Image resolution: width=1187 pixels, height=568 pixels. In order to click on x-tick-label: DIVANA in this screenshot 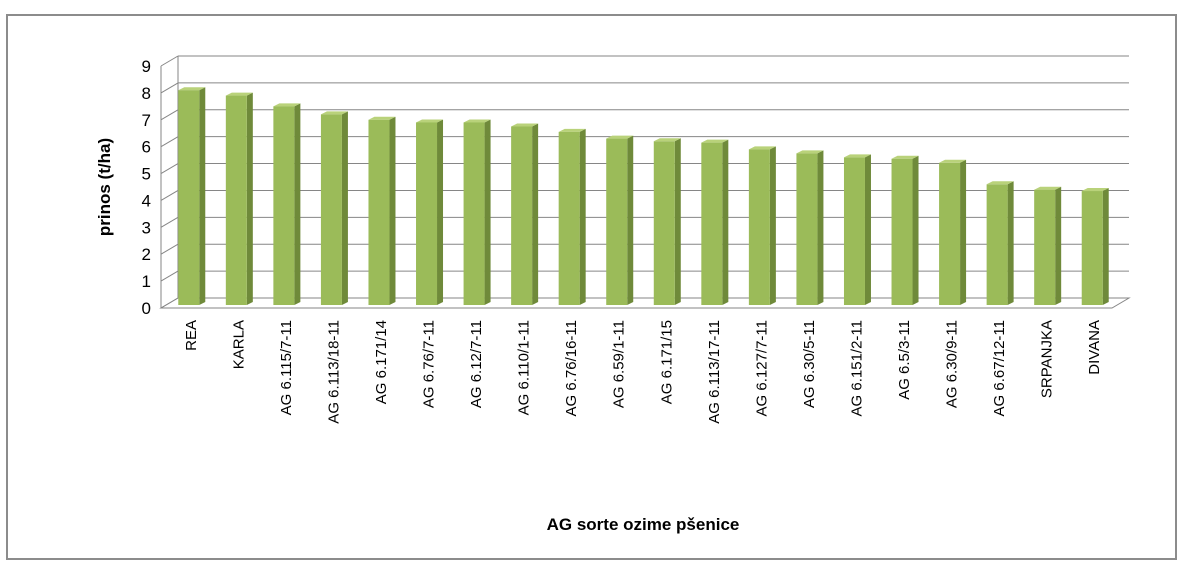, I will do `click(1094, 347)`.